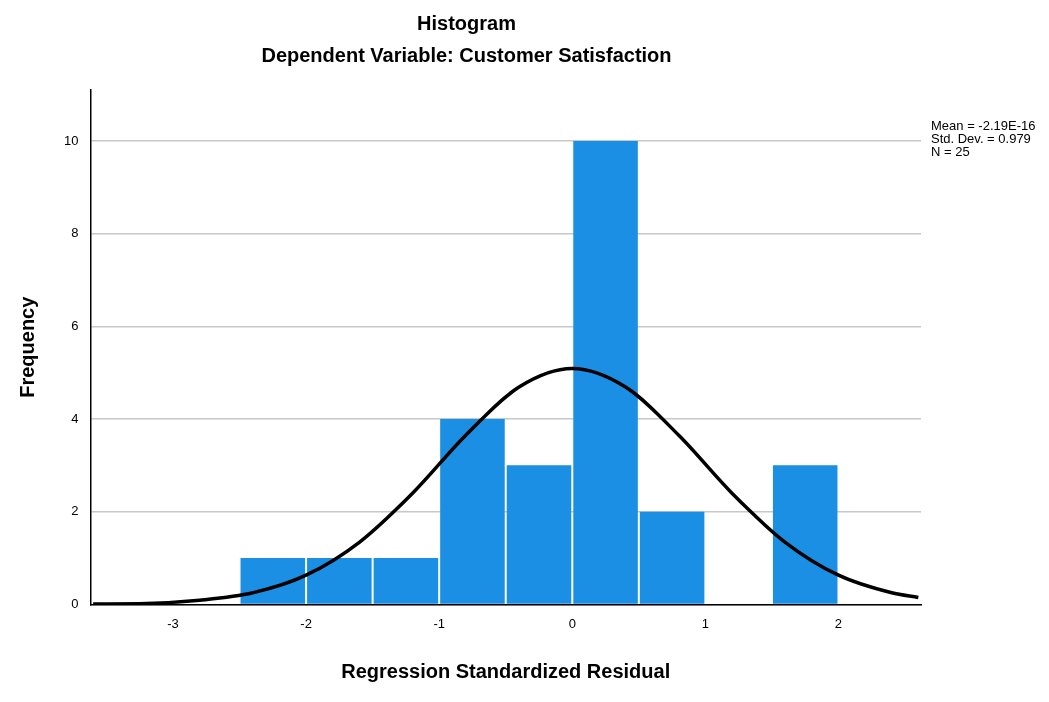 This screenshot has width=1049, height=702. Describe the element at coordinates (75, 418) in the screenshot. I see `y-tick-label: 4` at that location.